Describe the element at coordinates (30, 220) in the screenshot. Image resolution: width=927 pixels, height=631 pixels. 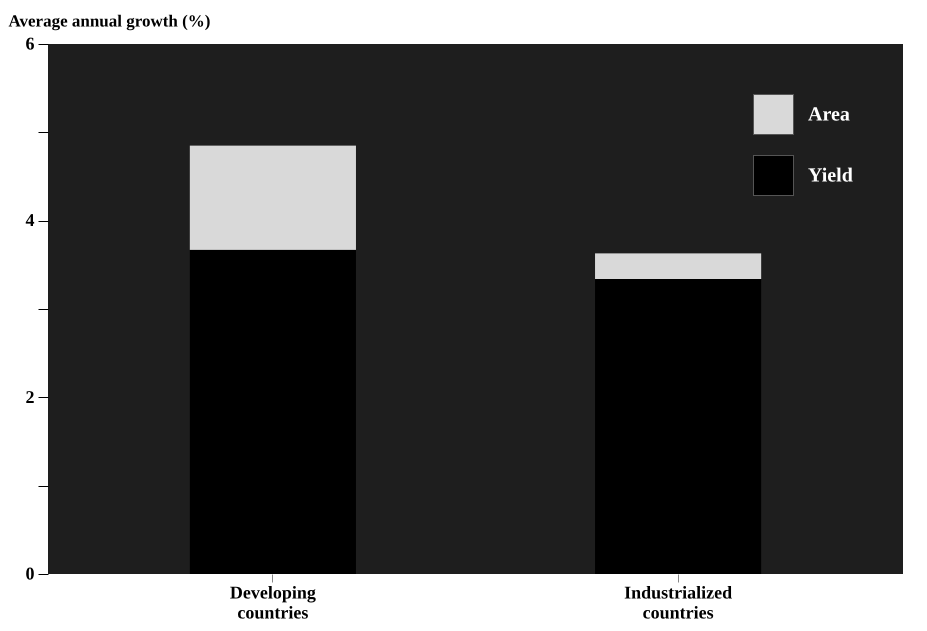
I see `y-tick-label: 4` at that location.